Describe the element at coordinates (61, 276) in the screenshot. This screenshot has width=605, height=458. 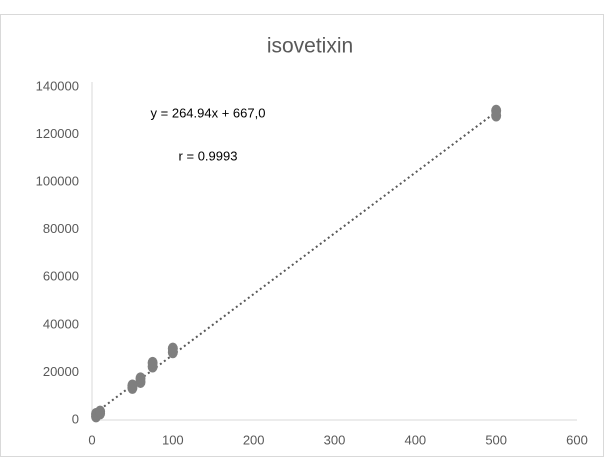
I see `y-tick-label: 60000` at that location.